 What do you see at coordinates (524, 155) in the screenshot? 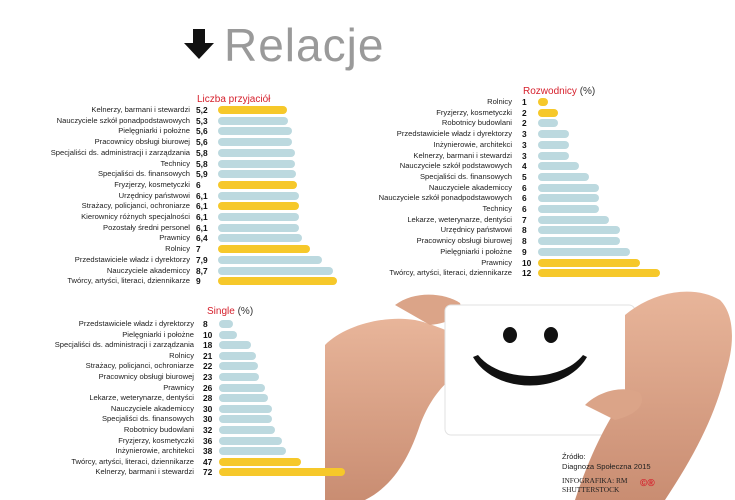
I see `data-label: 3` at bounding box center [524, 155].